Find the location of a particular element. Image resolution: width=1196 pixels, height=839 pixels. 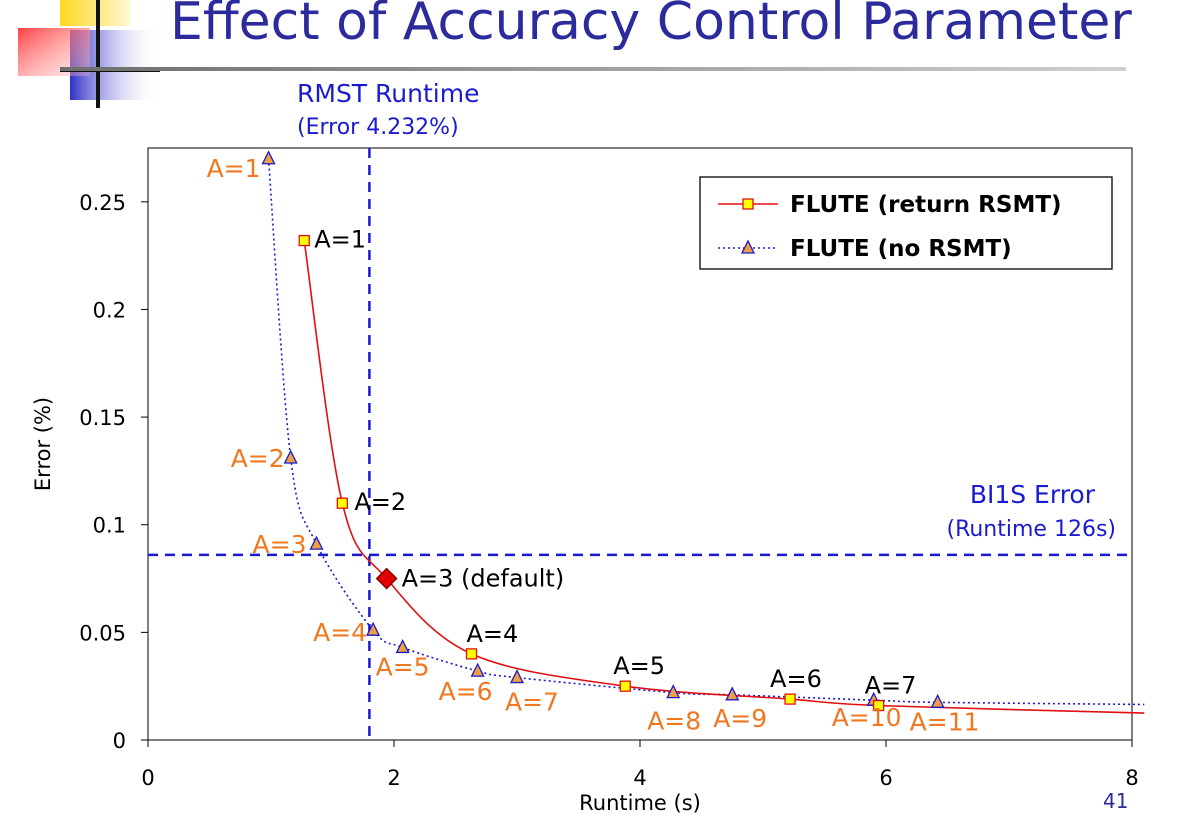

y-axis-label: Error (%) is located at coordinates (43, 444).